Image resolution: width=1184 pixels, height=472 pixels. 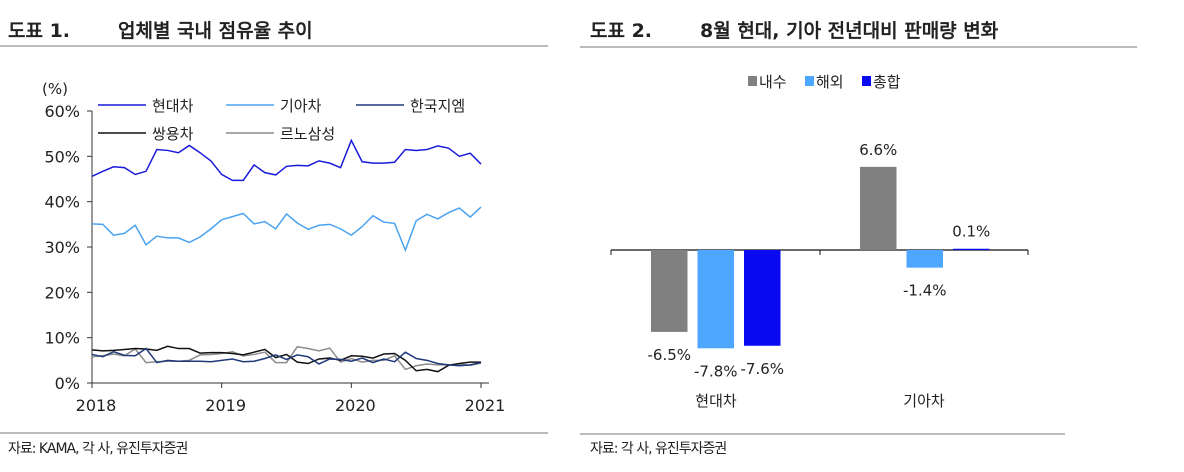 What do you see at coordinates (62, 292) in the screenshot?
I see `y-tick-label: 20%` at bounding box center [62, 292].